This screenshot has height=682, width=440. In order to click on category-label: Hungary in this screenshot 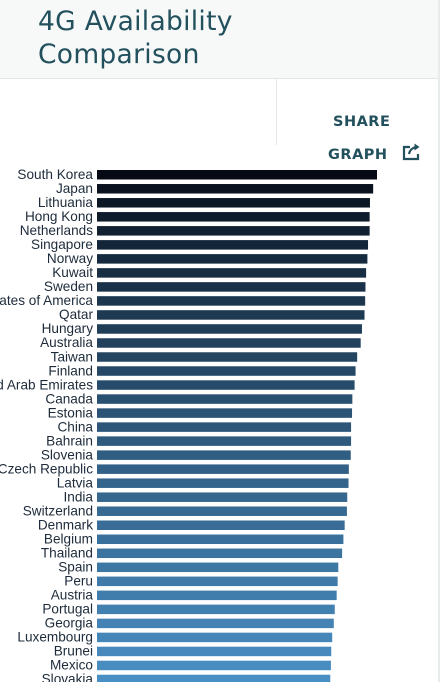, I will do `click(68, 328)`.